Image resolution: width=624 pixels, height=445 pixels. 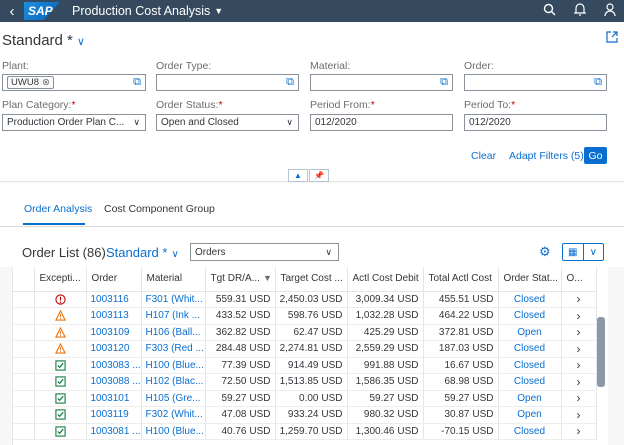 What do you see at coordinates (535, 82) in the screenshot?
I see `order-field: ⧉` at bounding box center [535, 82].